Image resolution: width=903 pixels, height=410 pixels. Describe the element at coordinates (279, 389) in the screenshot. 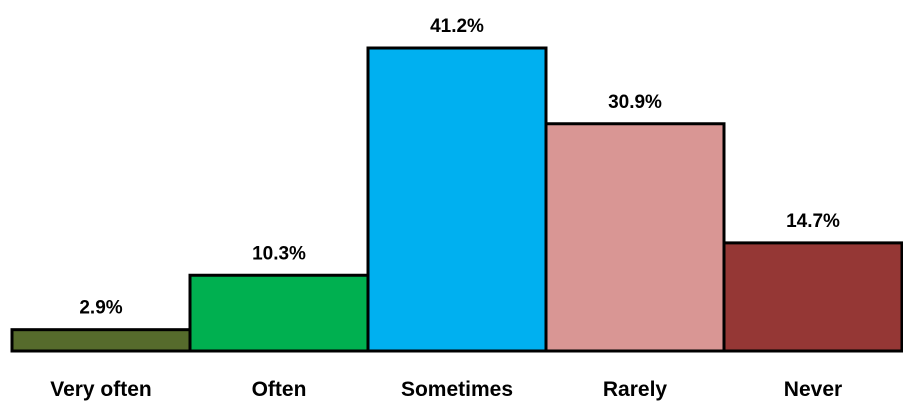

I see `category-label-often: Often` at that location.